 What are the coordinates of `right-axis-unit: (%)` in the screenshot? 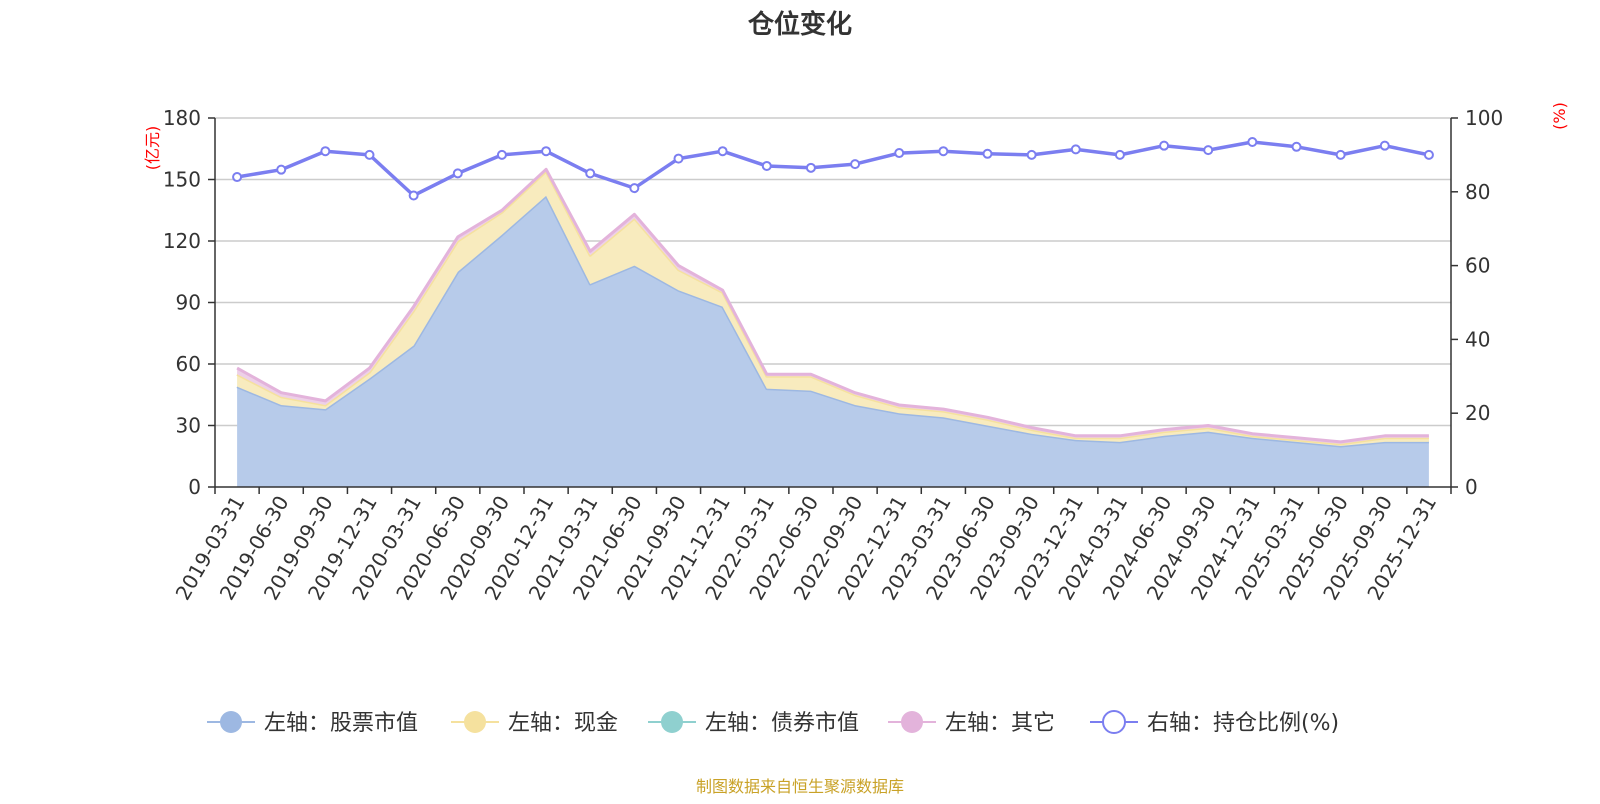 It's located at (1559, 116).